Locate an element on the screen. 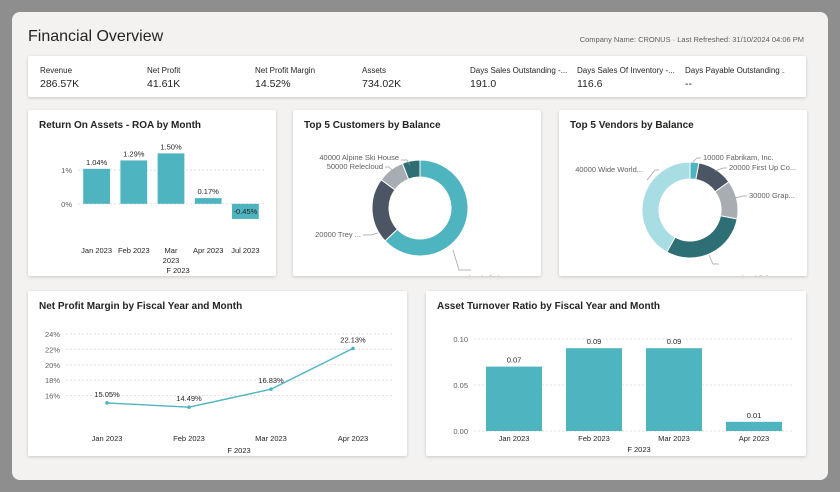 This screenshot has width=840, height=492. x-tick-label: Jul 2023 is located at coordinates (245, 250).